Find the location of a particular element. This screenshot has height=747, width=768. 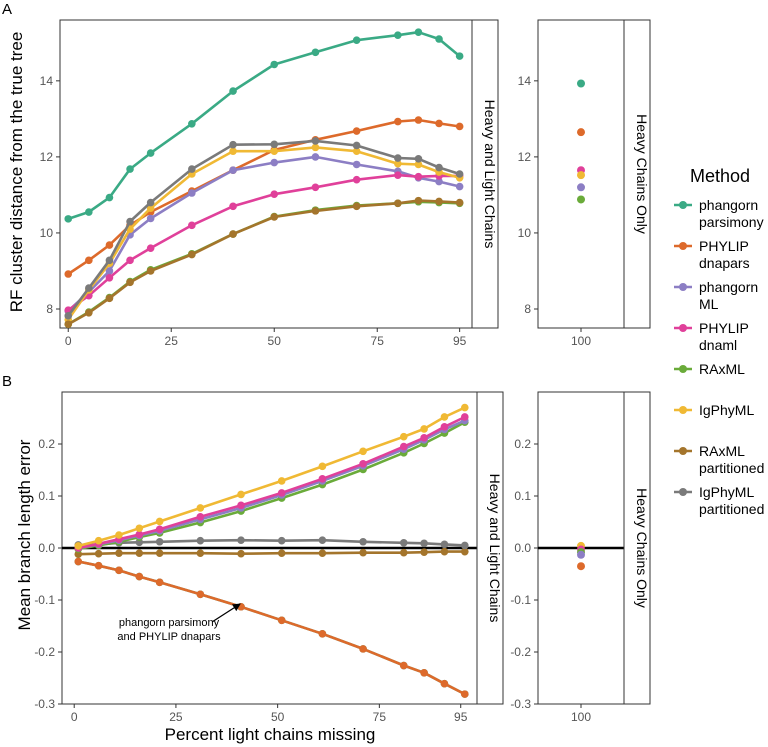

series-raxml_partitioned is located at coordinates (264, 262).